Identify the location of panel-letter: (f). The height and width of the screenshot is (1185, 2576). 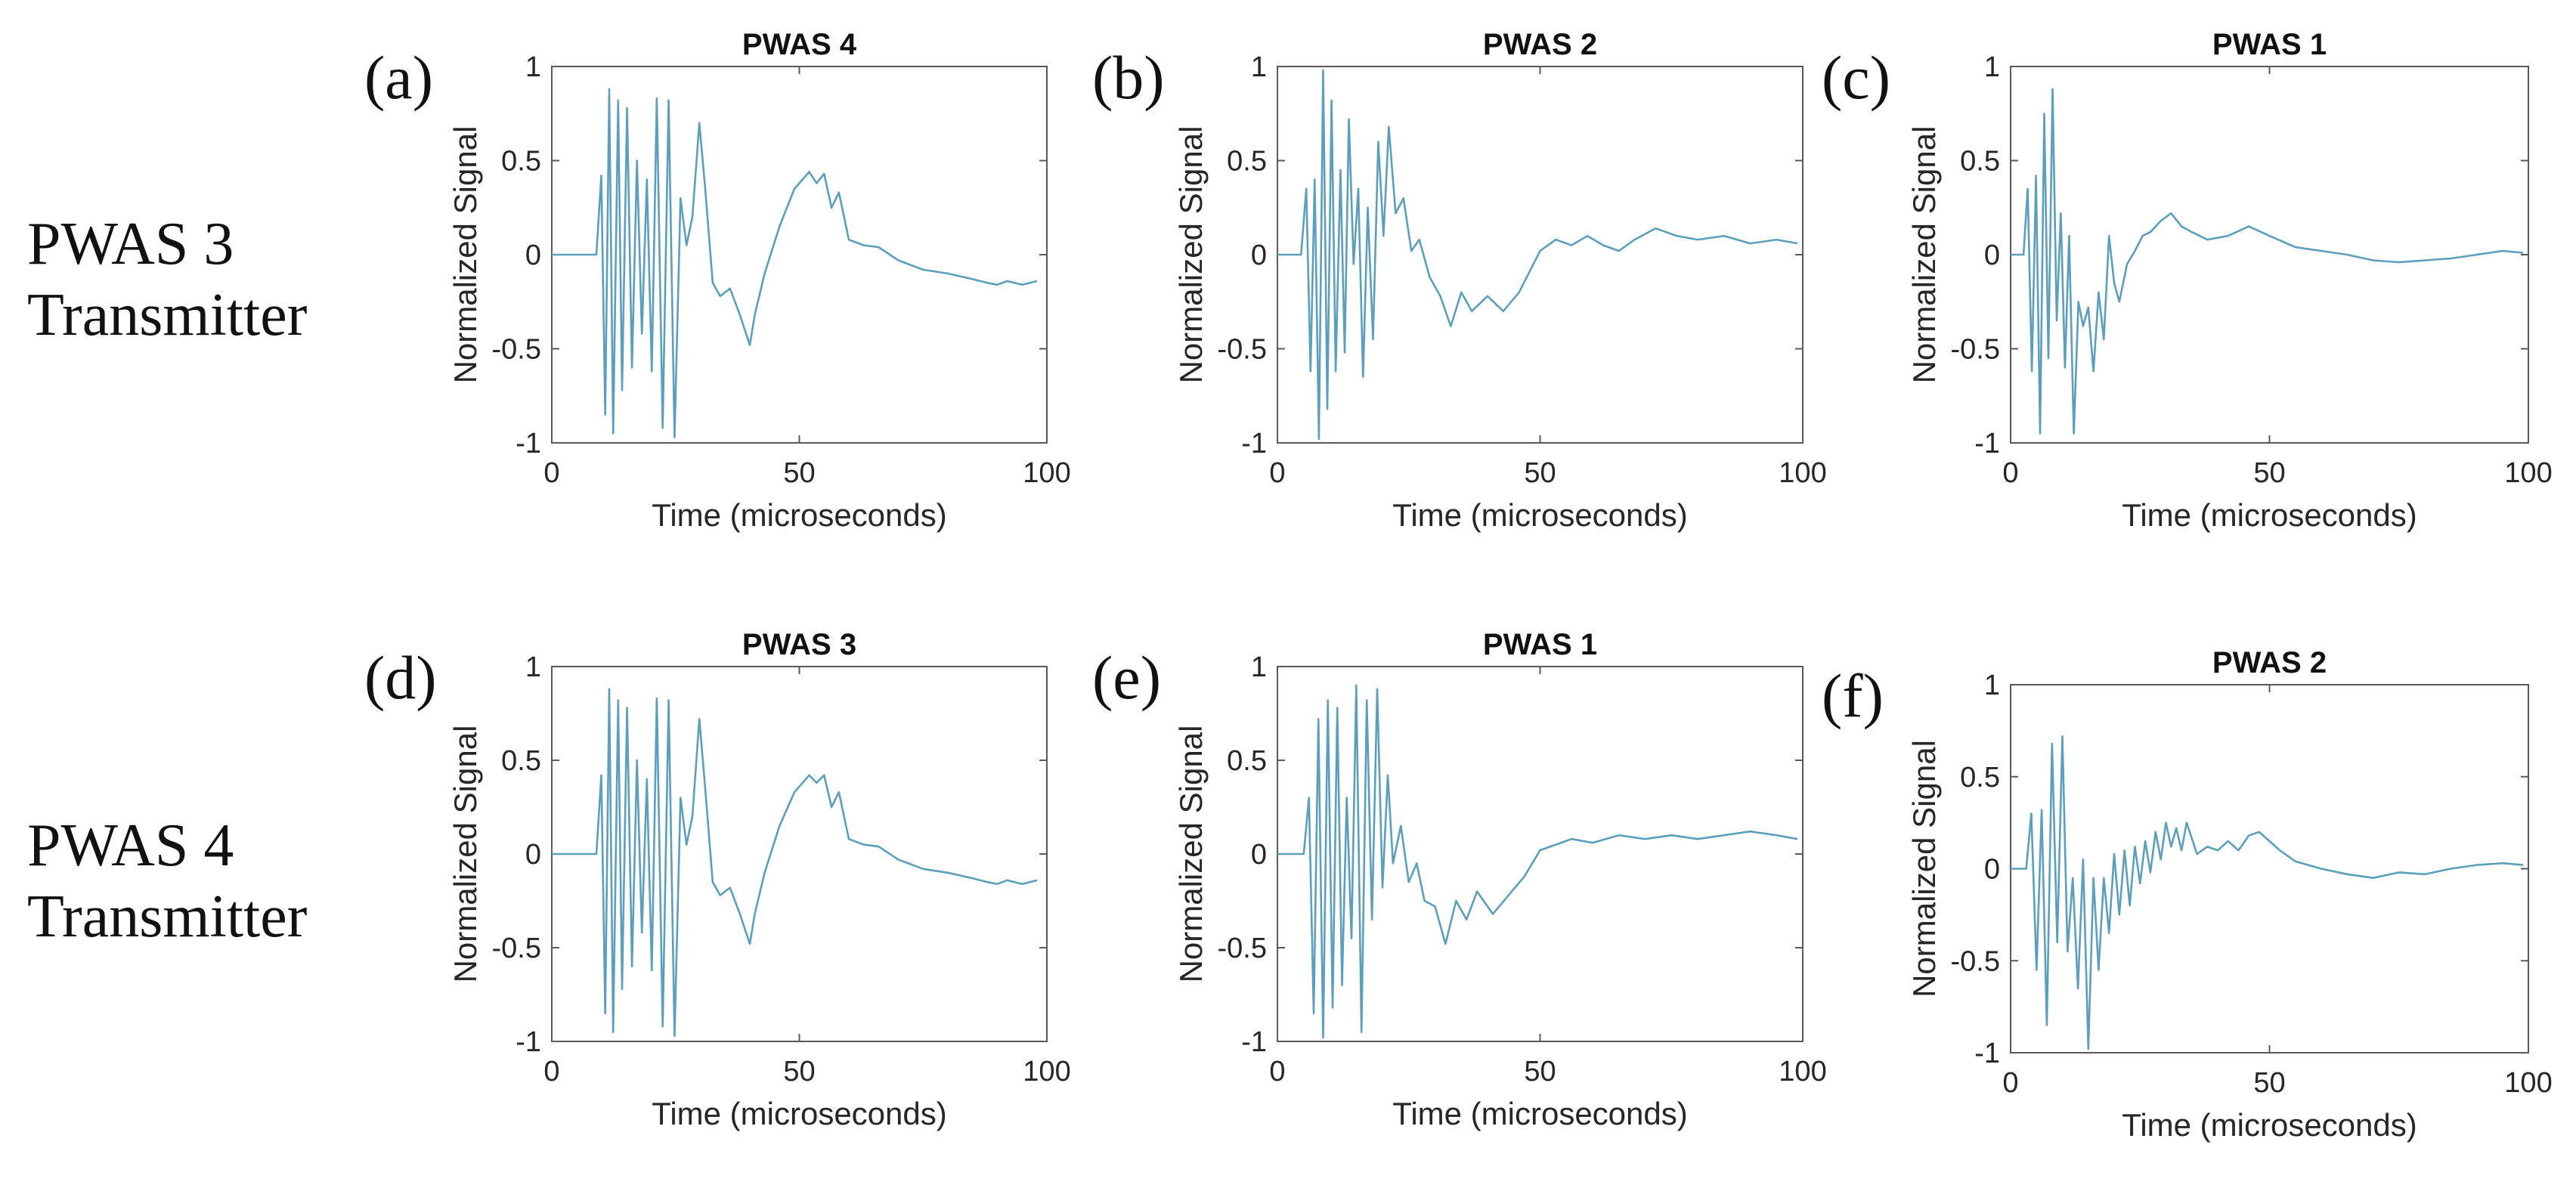
(1853, 695).